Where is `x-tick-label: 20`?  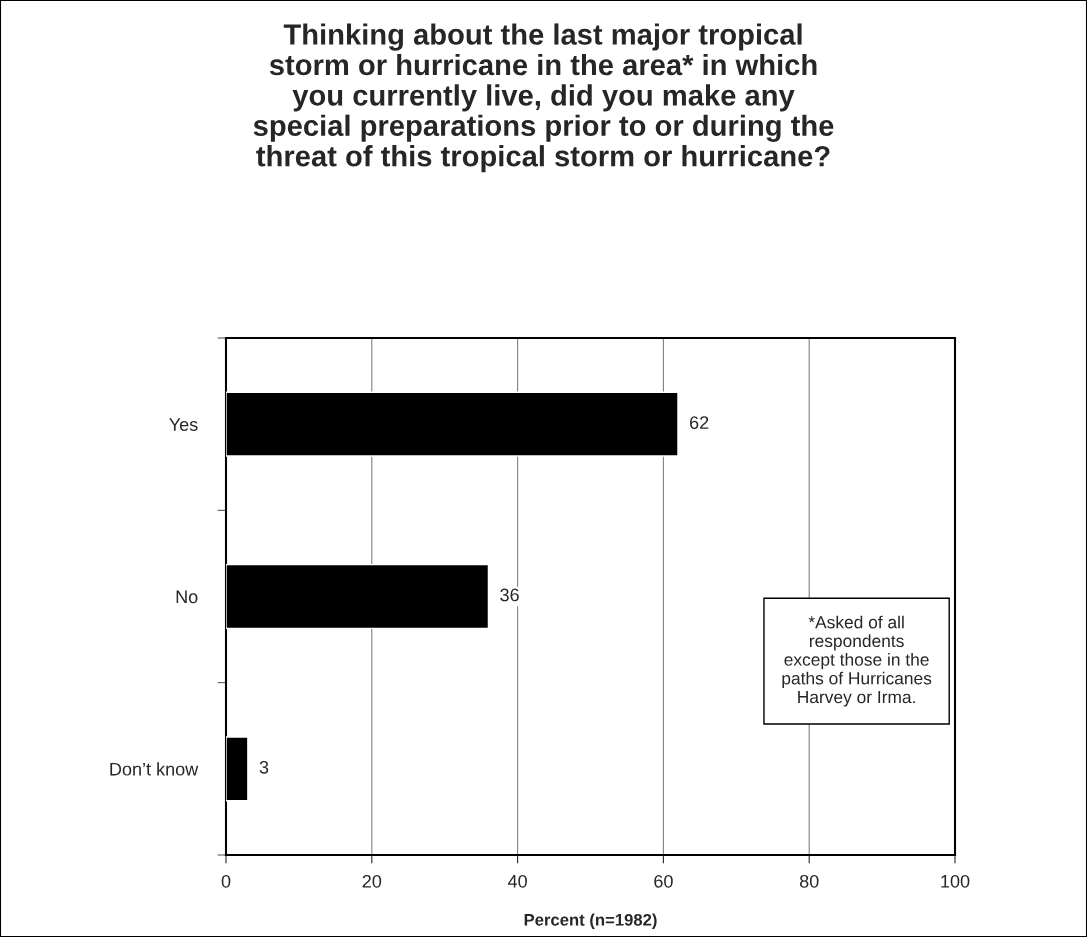
x-tick-label: 20 is located at coordinates (372, 881).